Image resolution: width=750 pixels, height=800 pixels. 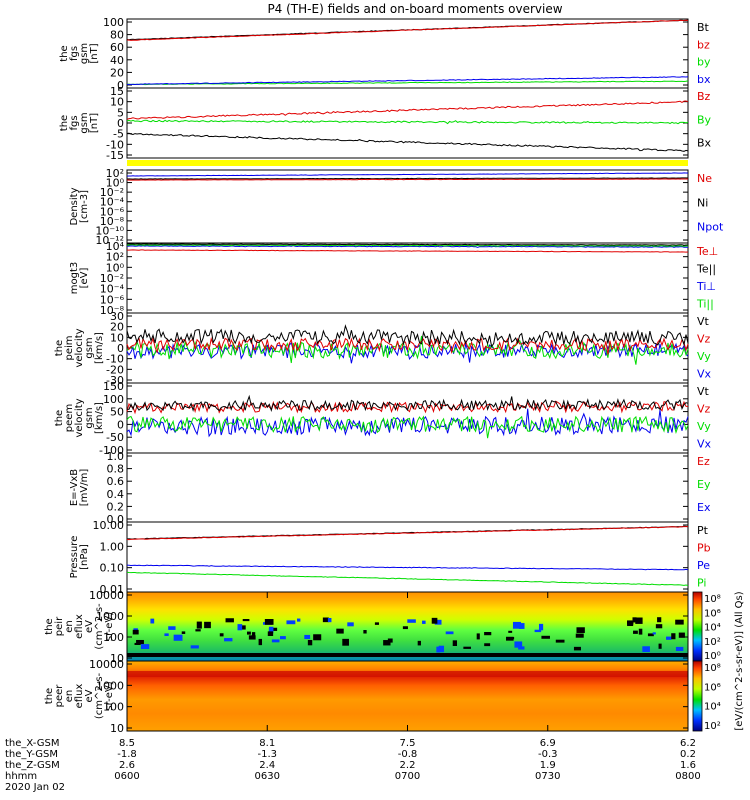 I want to click on x-tick-label: 7.5, so click(x=408, y=743).